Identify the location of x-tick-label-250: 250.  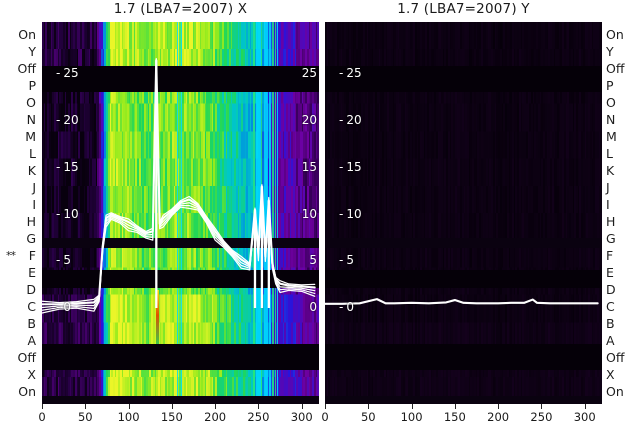
(258, 417).